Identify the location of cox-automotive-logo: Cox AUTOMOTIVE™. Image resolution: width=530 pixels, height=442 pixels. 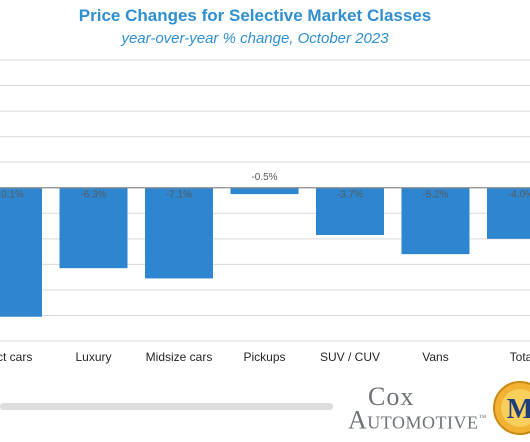
(417, 407).